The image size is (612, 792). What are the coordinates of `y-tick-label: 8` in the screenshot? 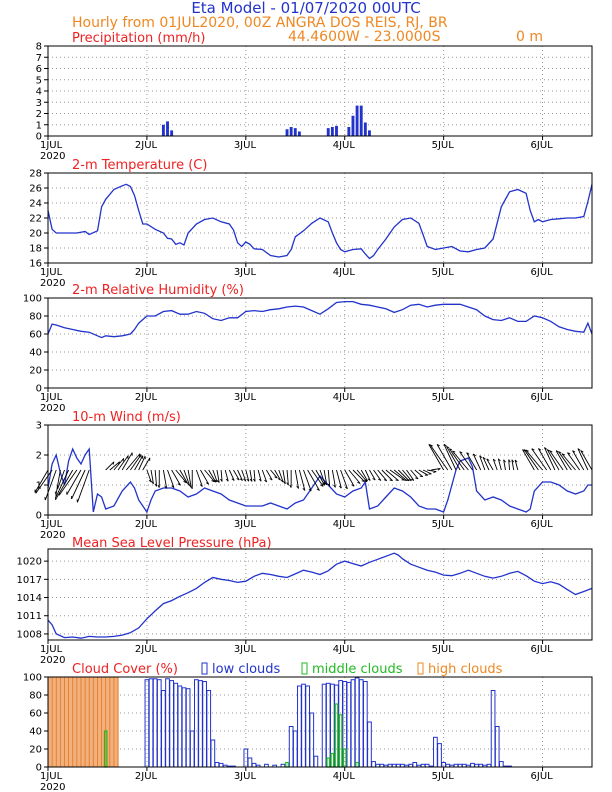 It's located at (39, 47).